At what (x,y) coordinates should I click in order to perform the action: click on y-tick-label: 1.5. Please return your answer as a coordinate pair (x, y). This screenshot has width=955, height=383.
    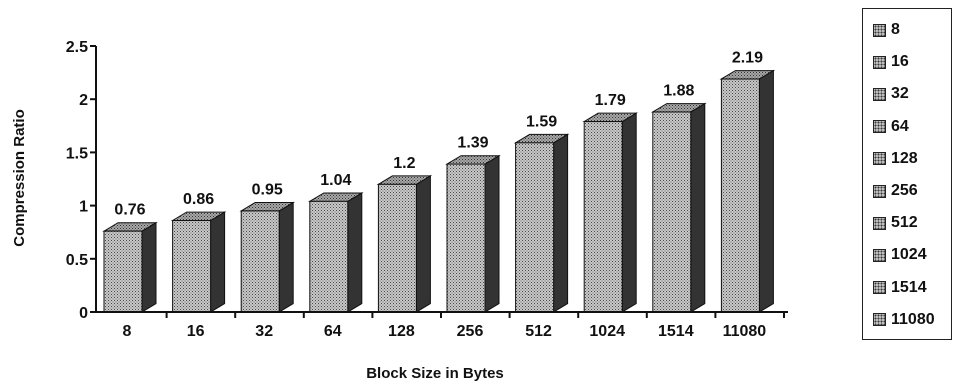
    Looking at the image, I should click on (77, 153).